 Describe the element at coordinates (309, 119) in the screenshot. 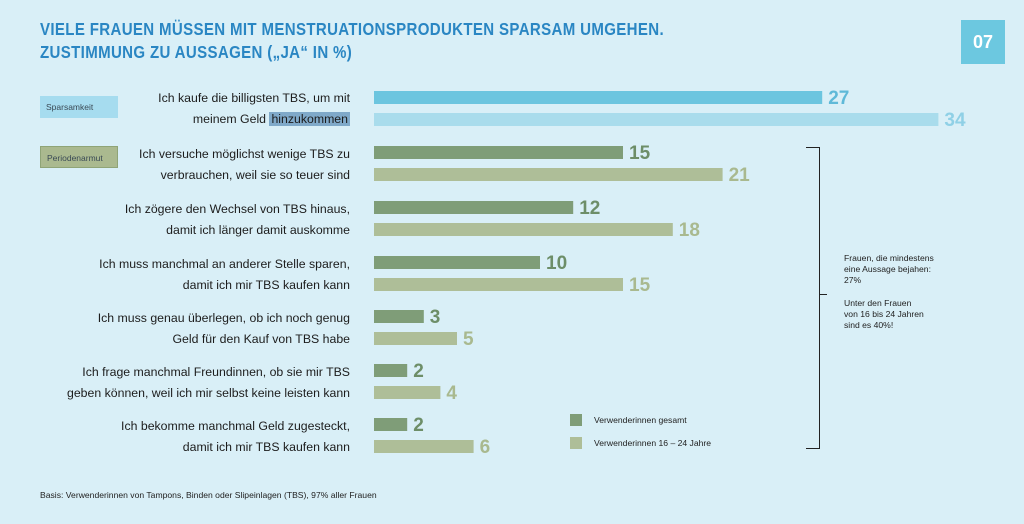

I see `statement-1-highlight: hinzukommen` at that location.